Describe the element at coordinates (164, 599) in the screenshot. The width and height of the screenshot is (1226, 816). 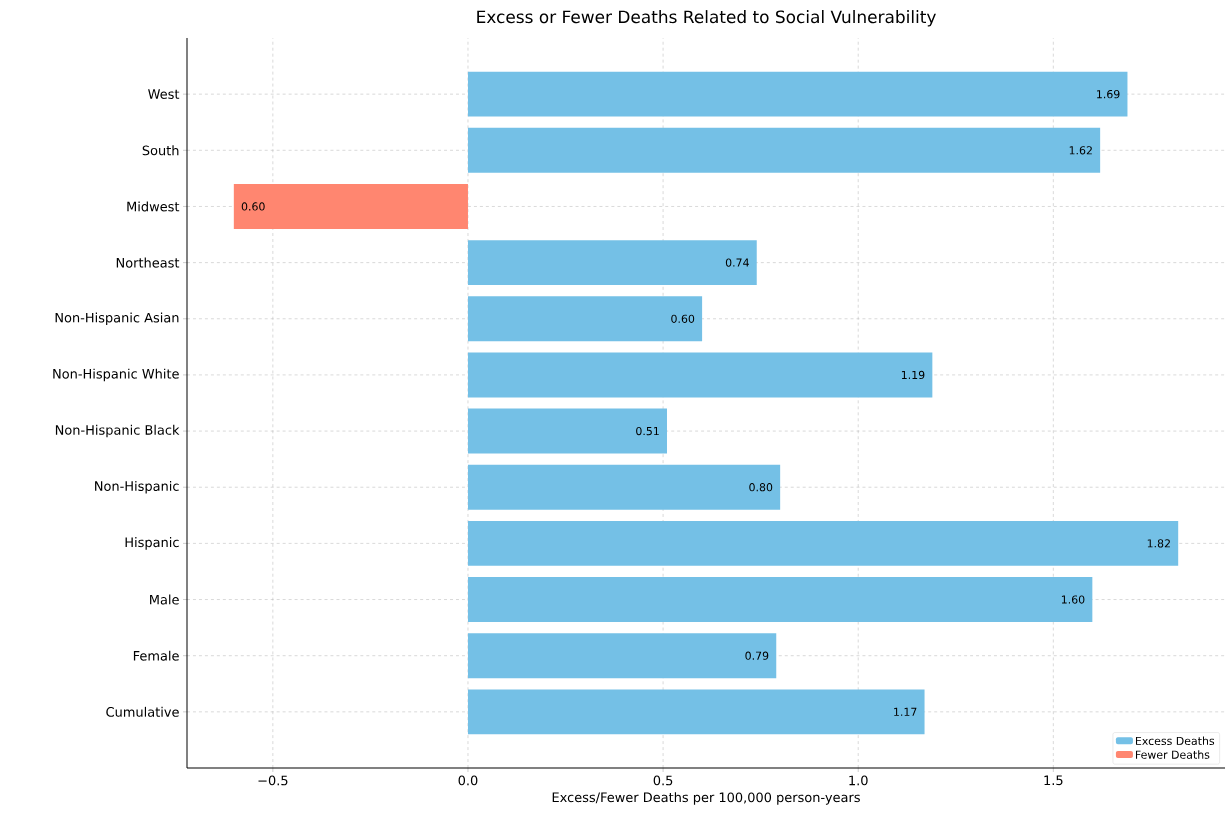
I see `y-tick-label: Male` at that location.